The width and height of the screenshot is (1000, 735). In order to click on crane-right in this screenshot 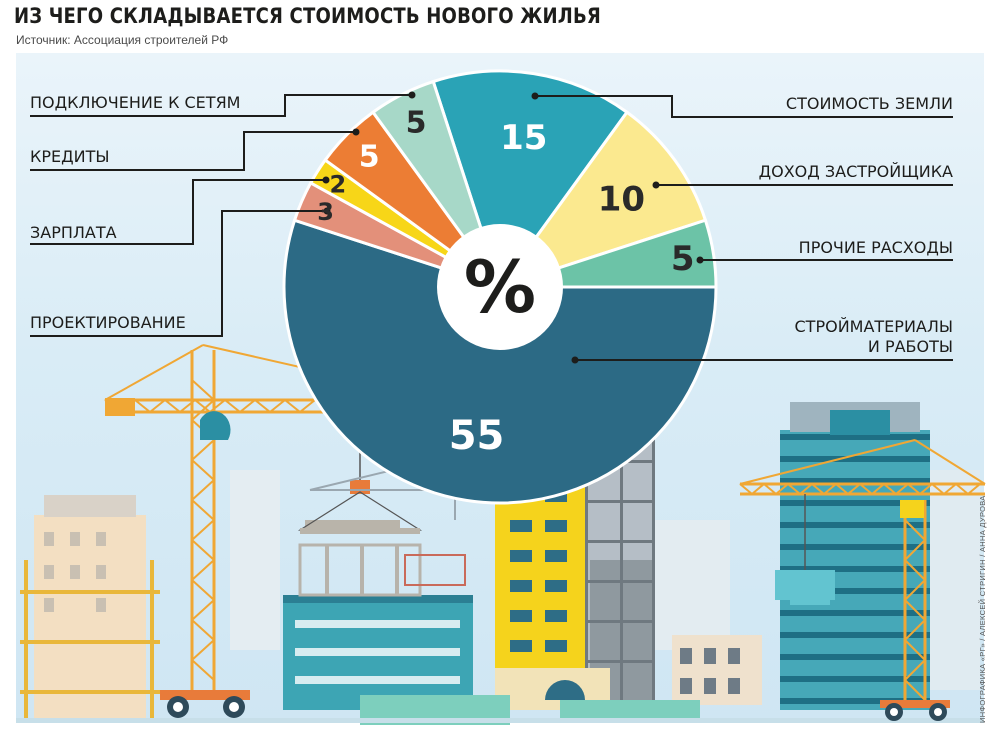, I will do `click(862, 570)`.